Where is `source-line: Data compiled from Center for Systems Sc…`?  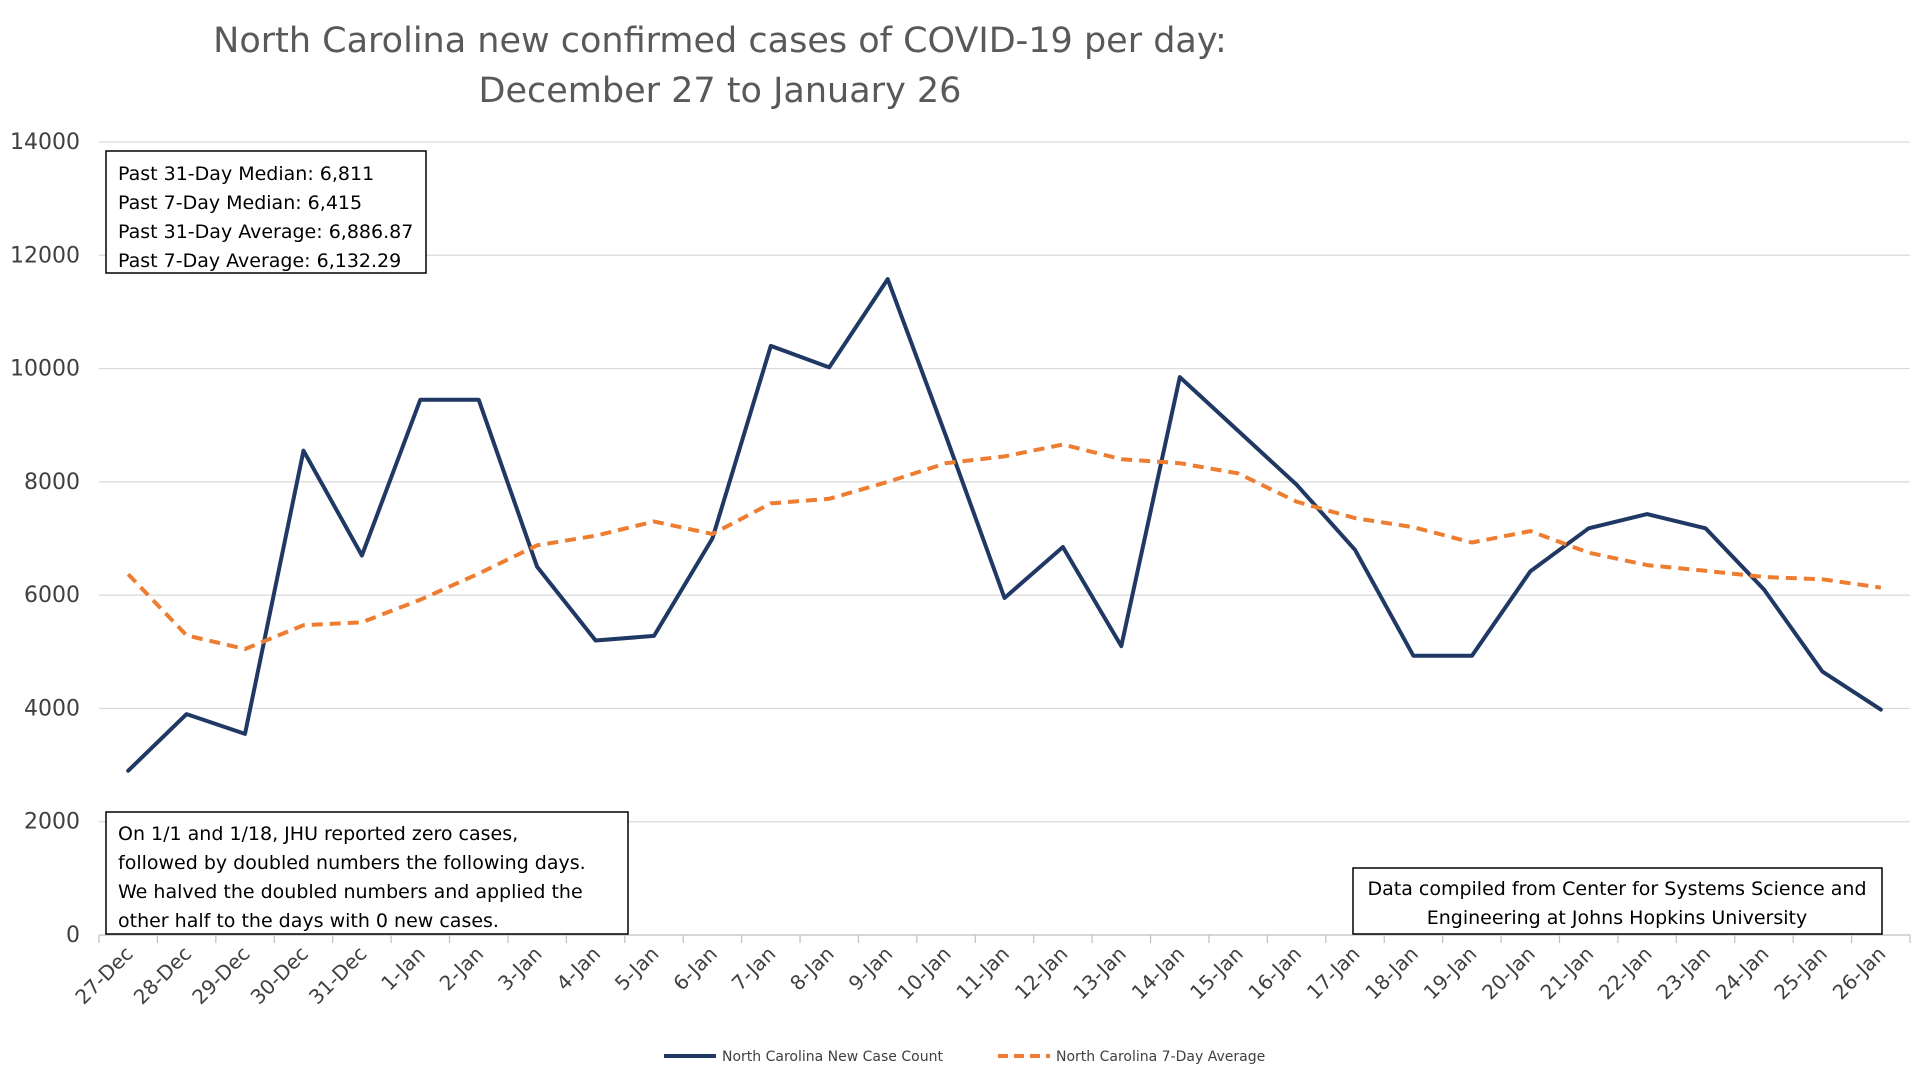 source-line: Data compiled from Center for Systems Sc… is located at coordinates (1616, 889).